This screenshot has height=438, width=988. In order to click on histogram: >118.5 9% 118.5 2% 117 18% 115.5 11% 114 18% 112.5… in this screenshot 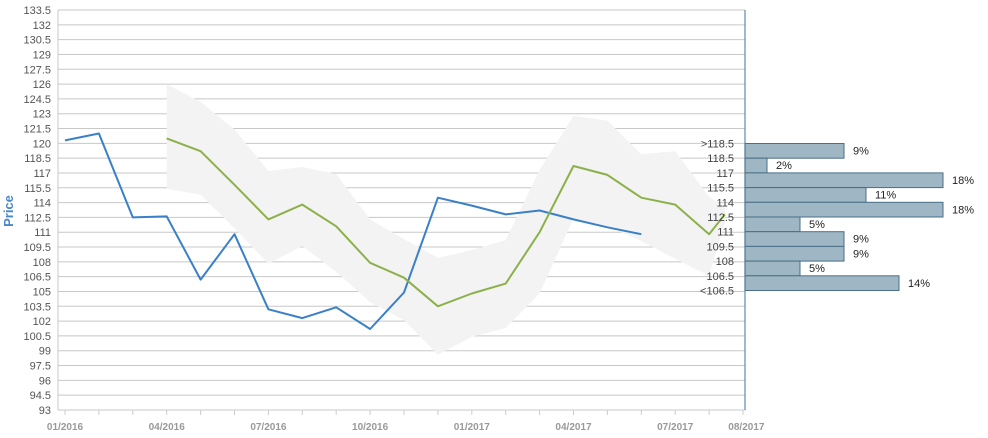, I will do `click(837, 218)`.